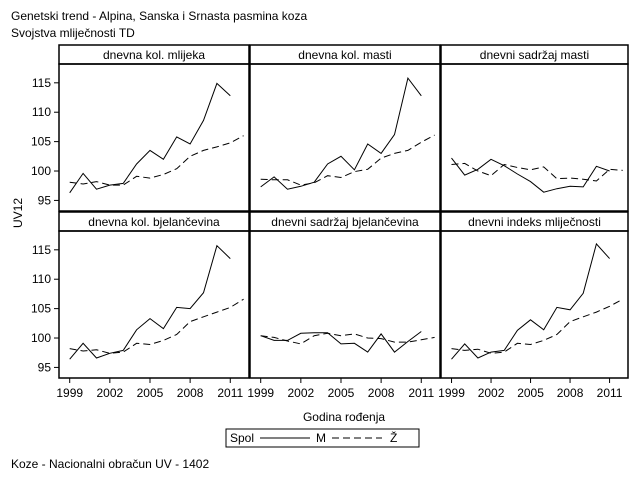  What do you see at coordinates (154, 222) in the screenshot?
I see `panel-title: dnevna kol. bjelančevina` at bounding box center [154, 222].